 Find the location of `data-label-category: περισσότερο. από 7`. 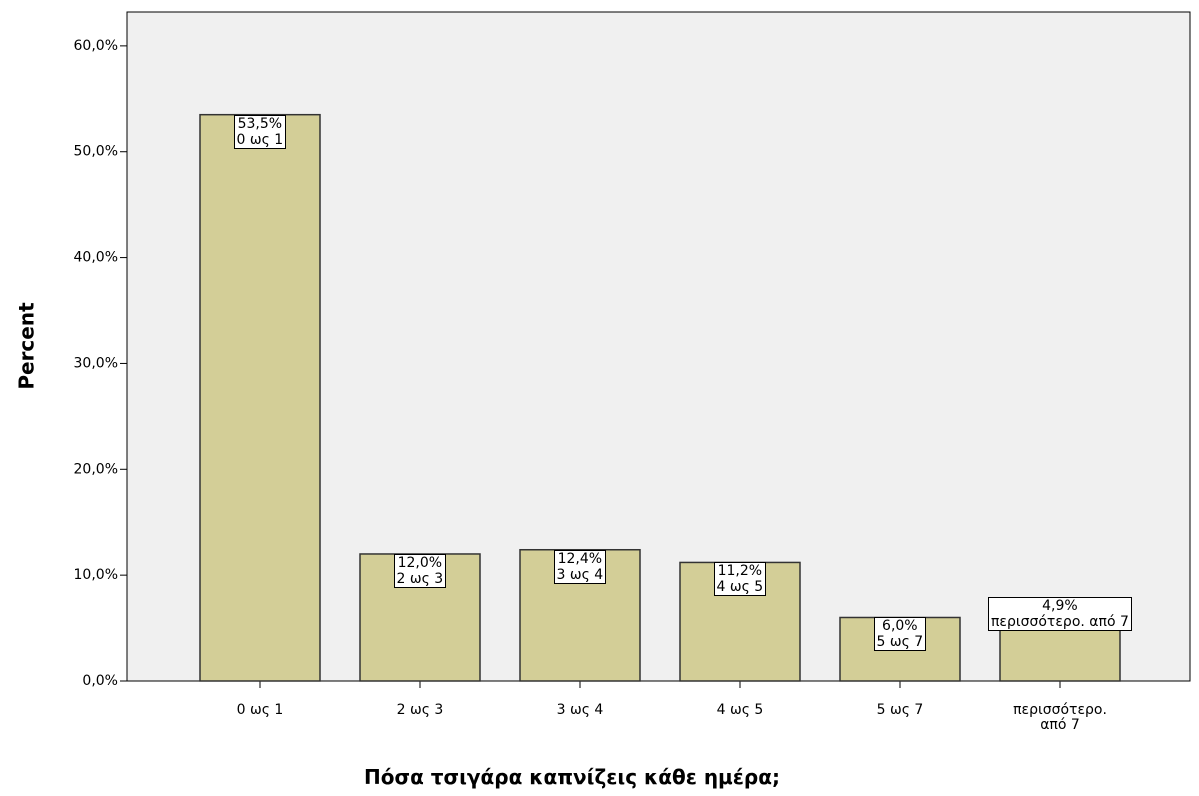

data-label-category: περισσότερο. από 7 is located at coordinates (1060, 622).